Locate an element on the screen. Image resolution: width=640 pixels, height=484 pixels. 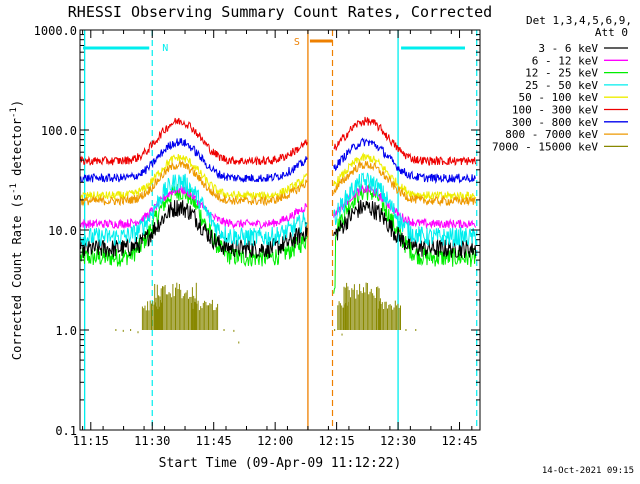
night-flag-label: N is located at coordinates (165, 48).